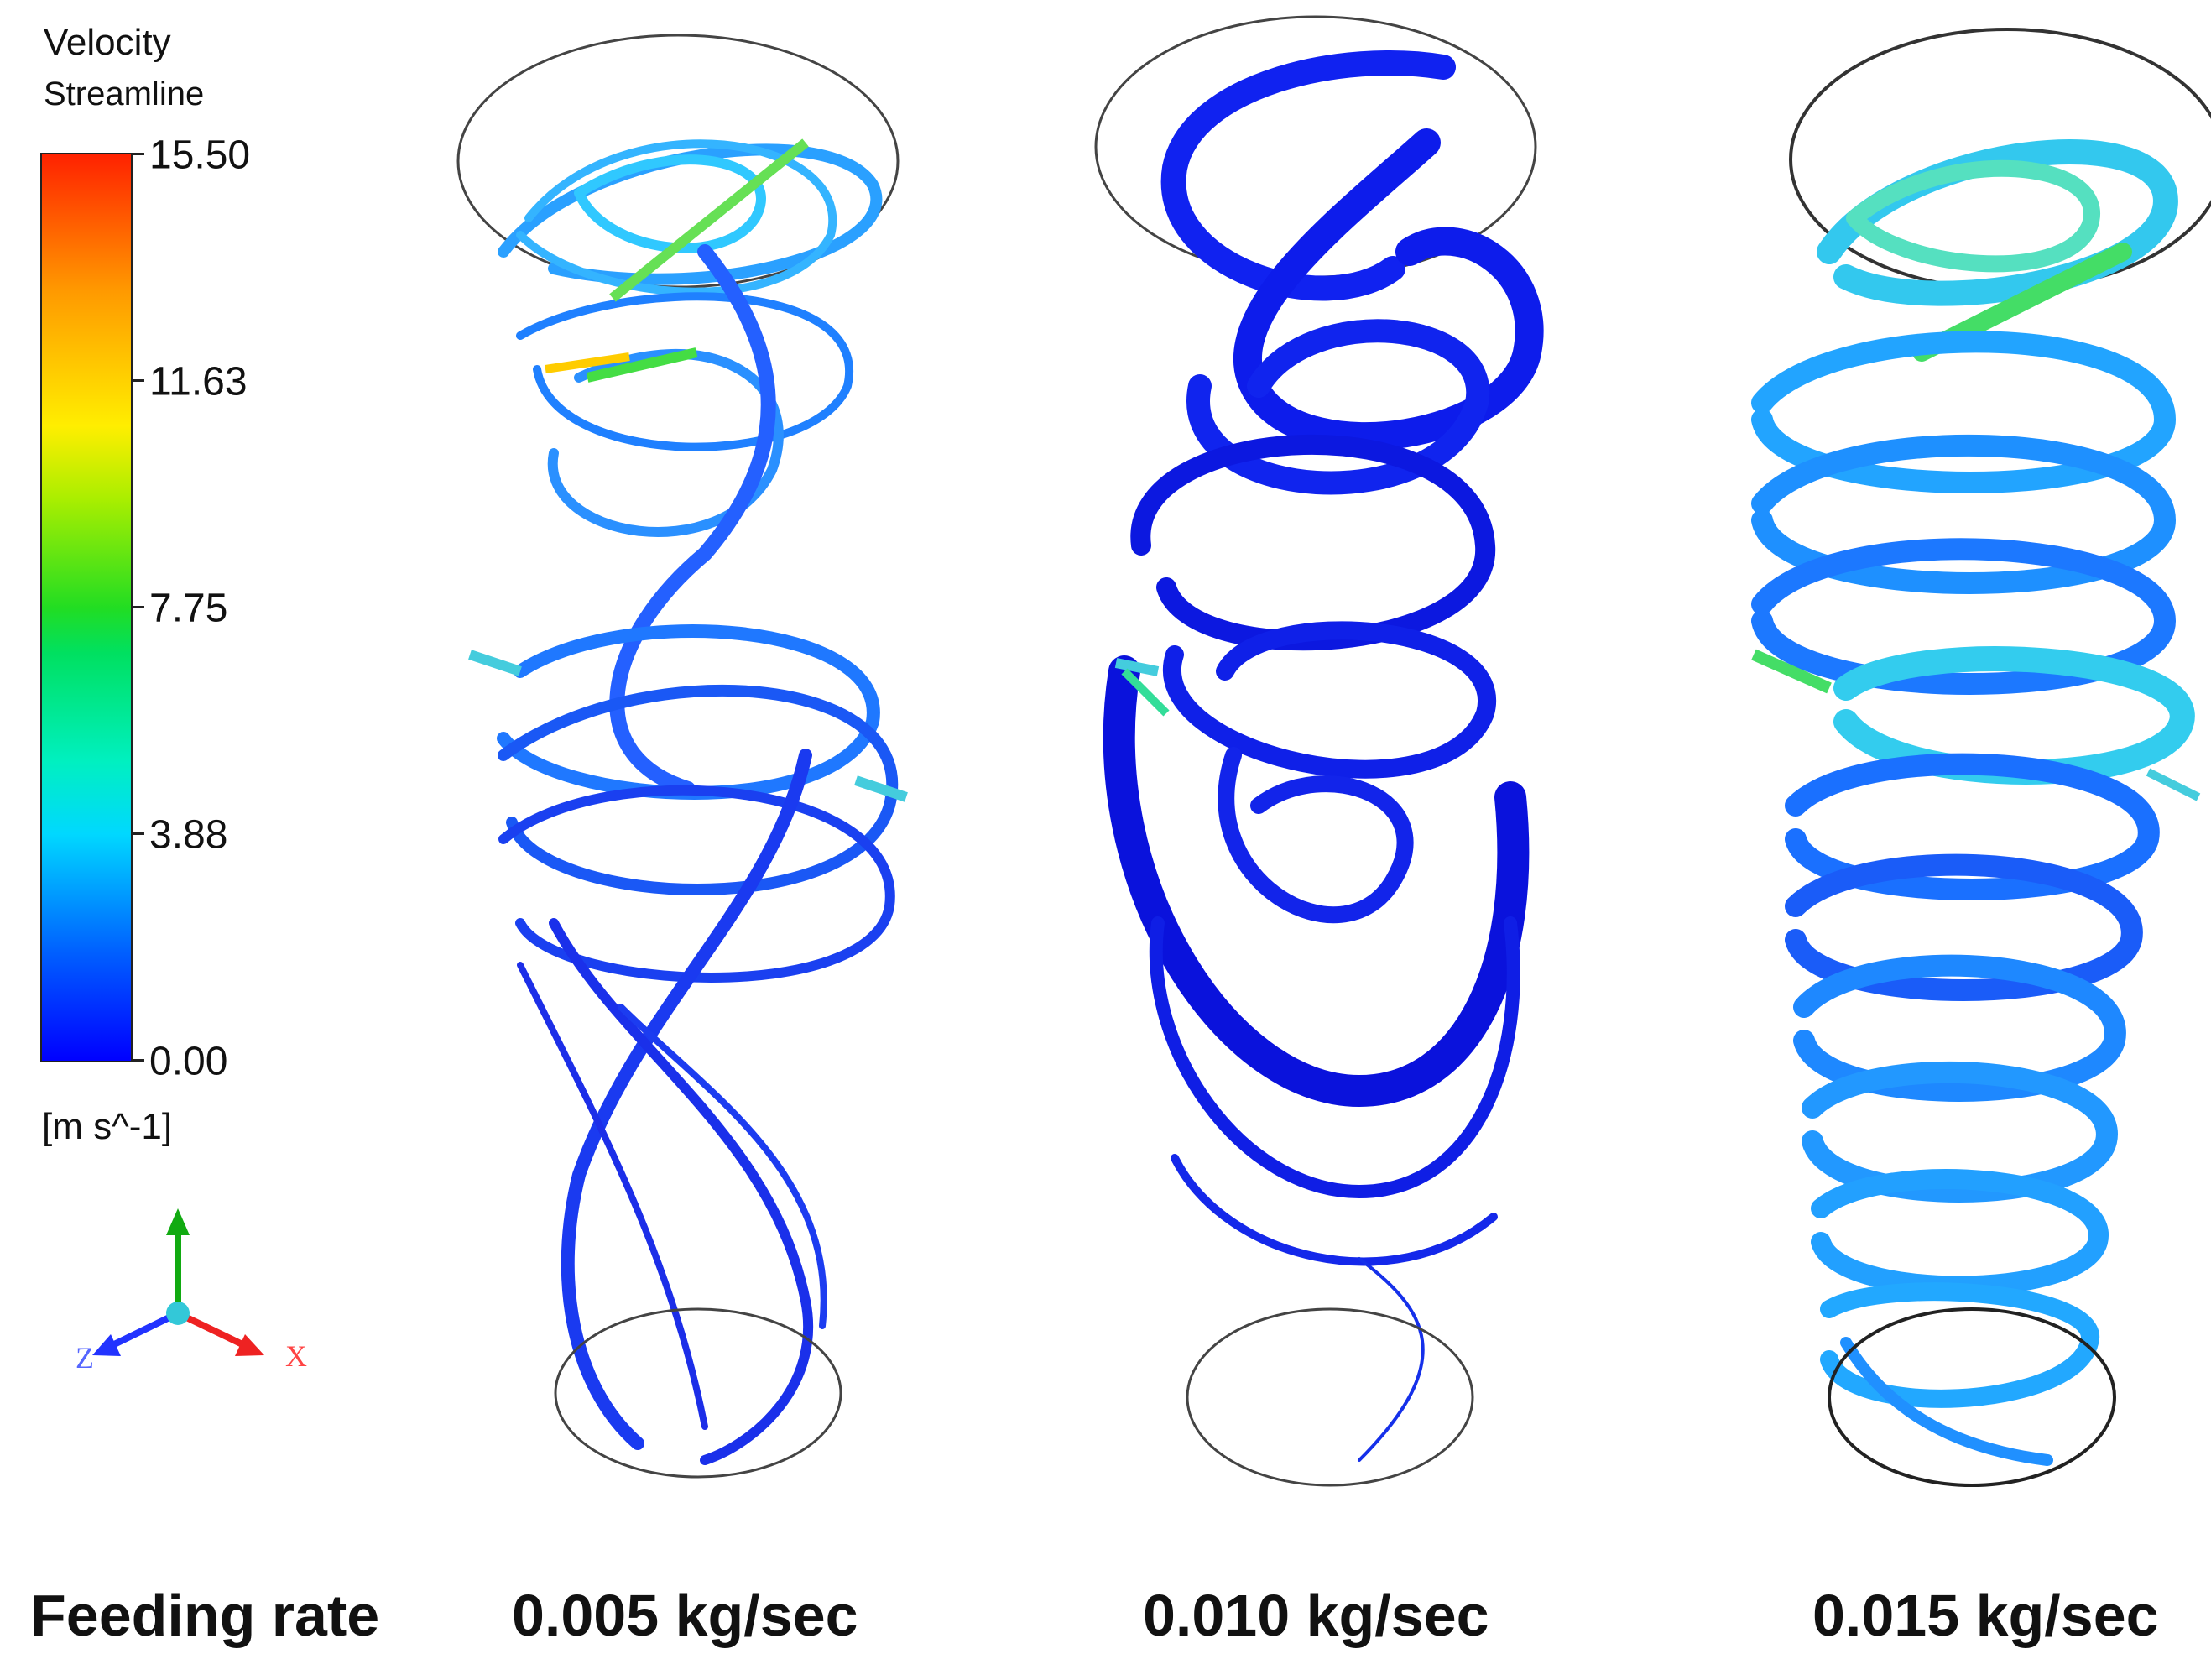 Image resolution: width=2211 pixels, height=1680 pixels. Describe the element at coordinates (188, 608) in the screenshot. I see `color-bar-label: 7.75` at that location.